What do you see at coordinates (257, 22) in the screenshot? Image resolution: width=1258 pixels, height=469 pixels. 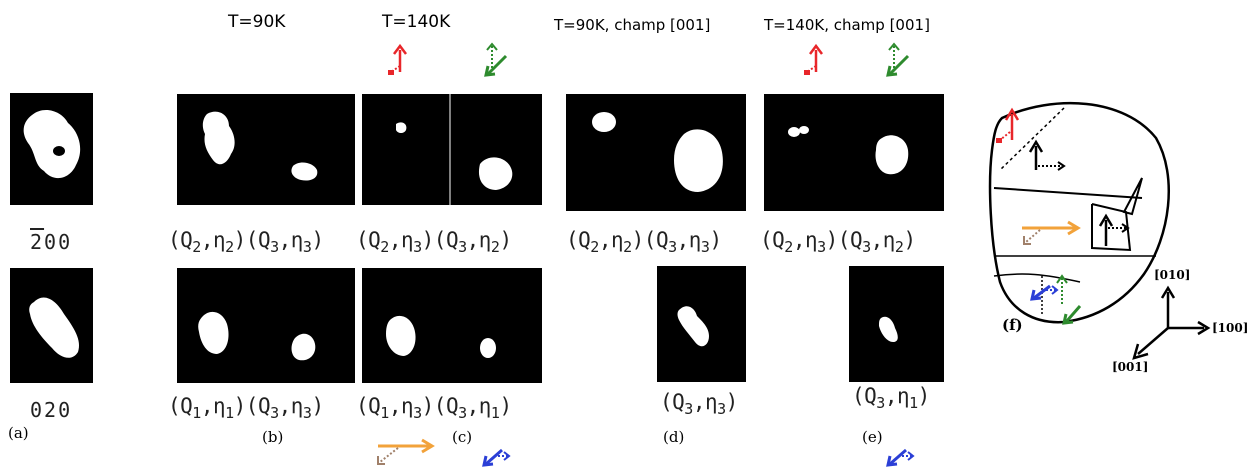 I see `header-90k: T=90K` at bounding box center [257, 22].